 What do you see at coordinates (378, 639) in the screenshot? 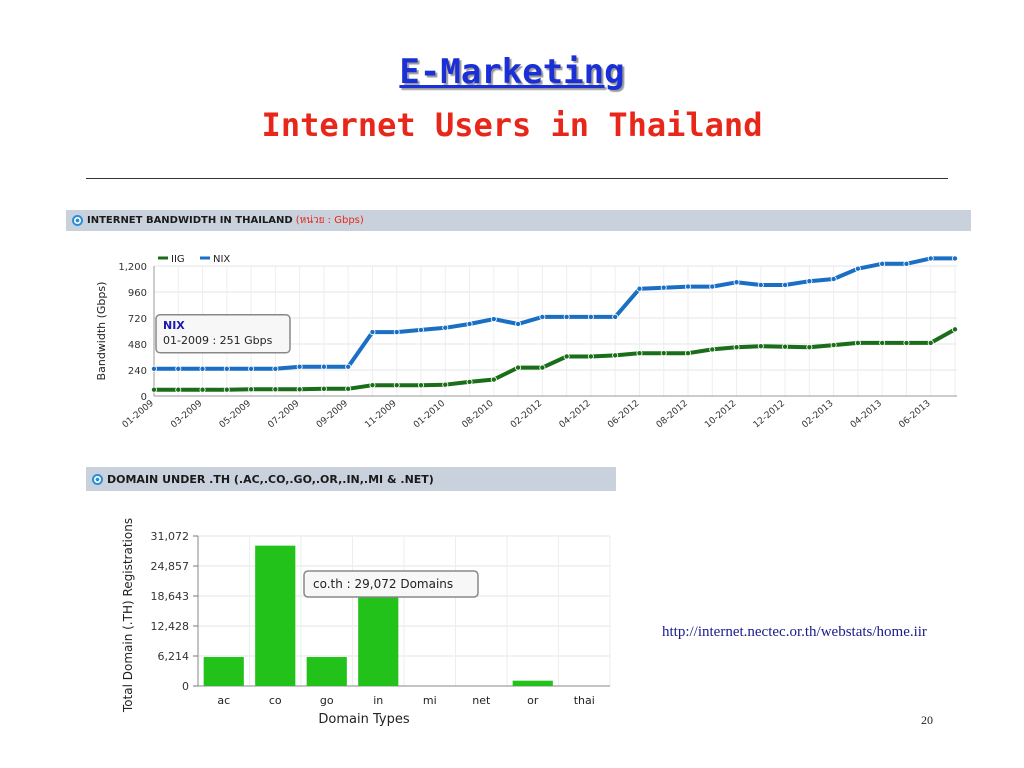
I see `bar-in` at bounding box center [378, 639].